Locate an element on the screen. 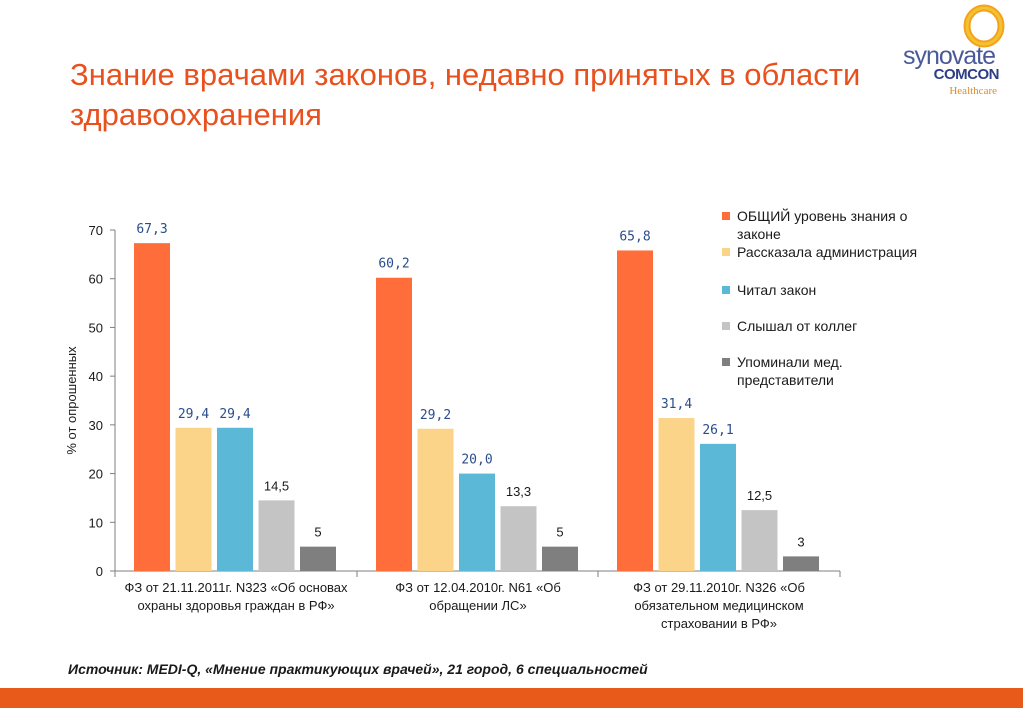 The image size is (1023, 708). data-label: 14,5 is located at coordinates (276, 485).